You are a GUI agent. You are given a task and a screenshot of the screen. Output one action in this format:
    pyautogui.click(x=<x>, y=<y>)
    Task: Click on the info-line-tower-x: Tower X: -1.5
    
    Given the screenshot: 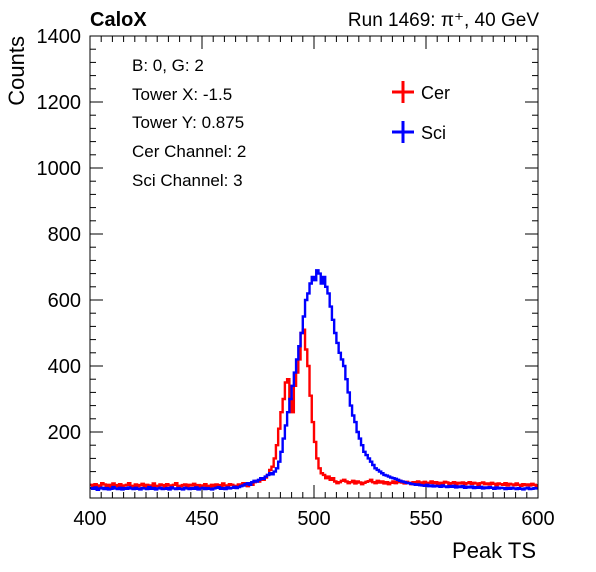 What is the action you would take?
    pyautogui.click(x=182, y=94)
    